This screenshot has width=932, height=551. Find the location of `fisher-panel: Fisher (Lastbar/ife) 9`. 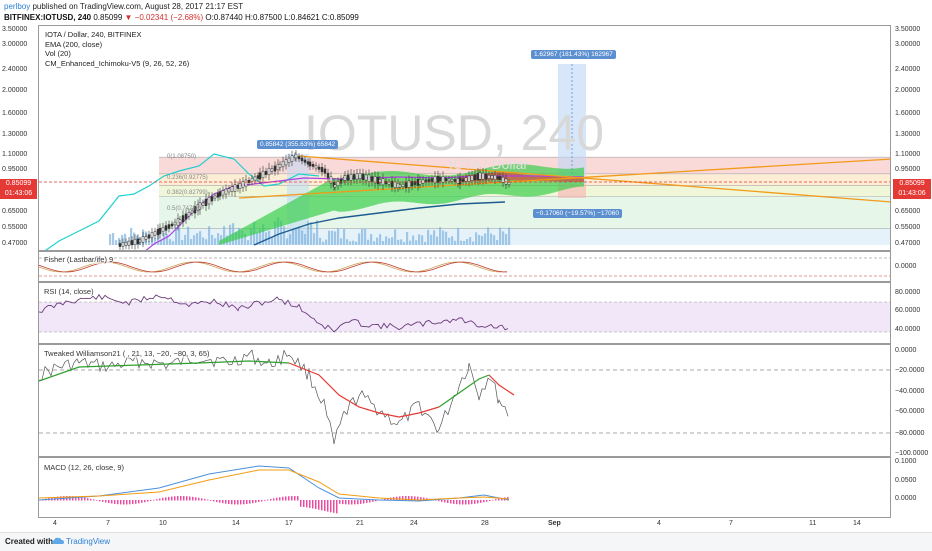

fisher-panel: Fisher (Lastbar/ife) 9 is located at coordinates (464, 266).